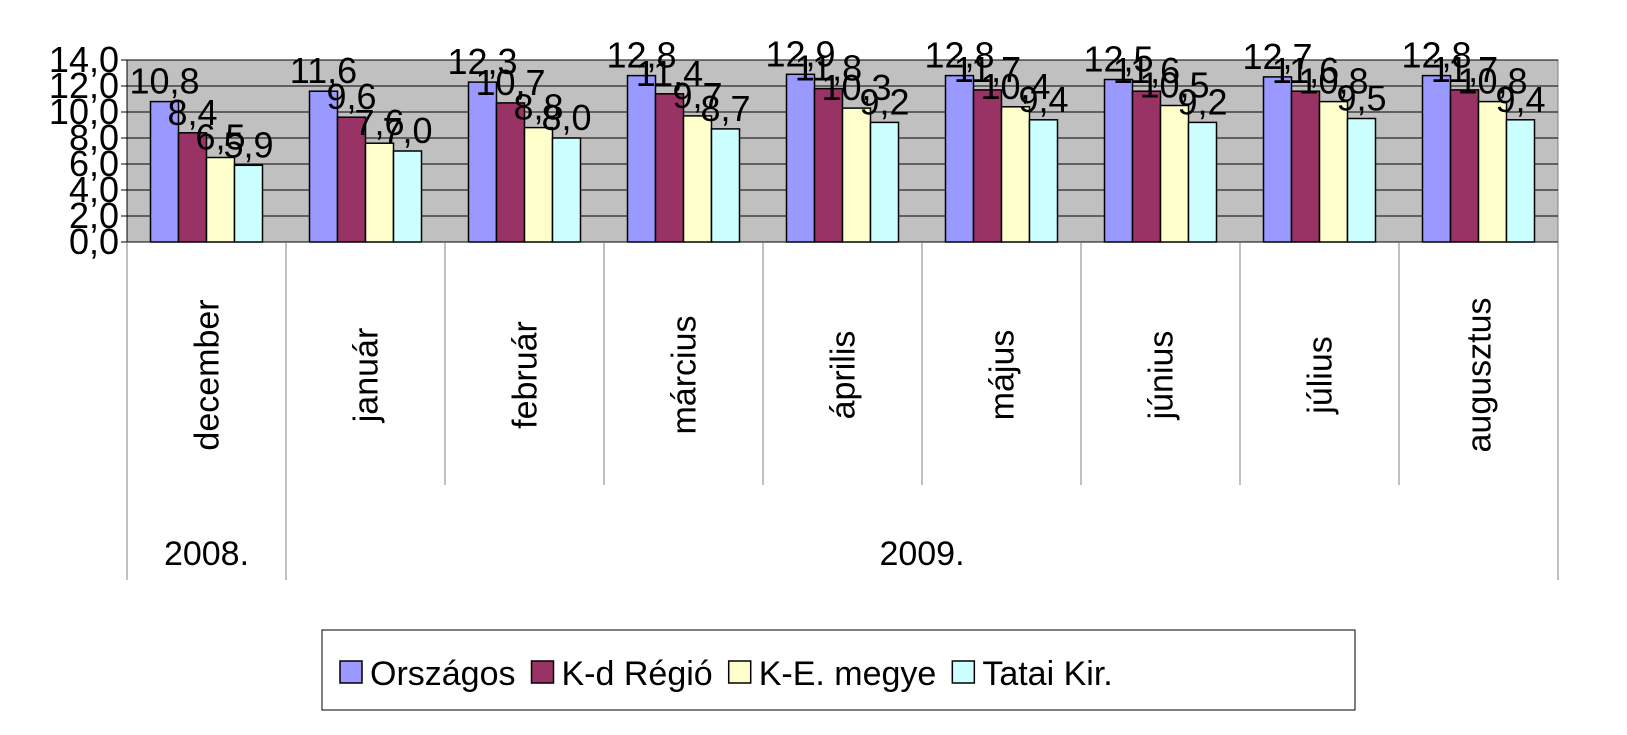 Image resolution: width=1627 pixels, height=735 pixels. What do you see at coordinates (1162, 376) in the screenshot?
I see `x-tick-label: június` at bounding box center [1162, 376].